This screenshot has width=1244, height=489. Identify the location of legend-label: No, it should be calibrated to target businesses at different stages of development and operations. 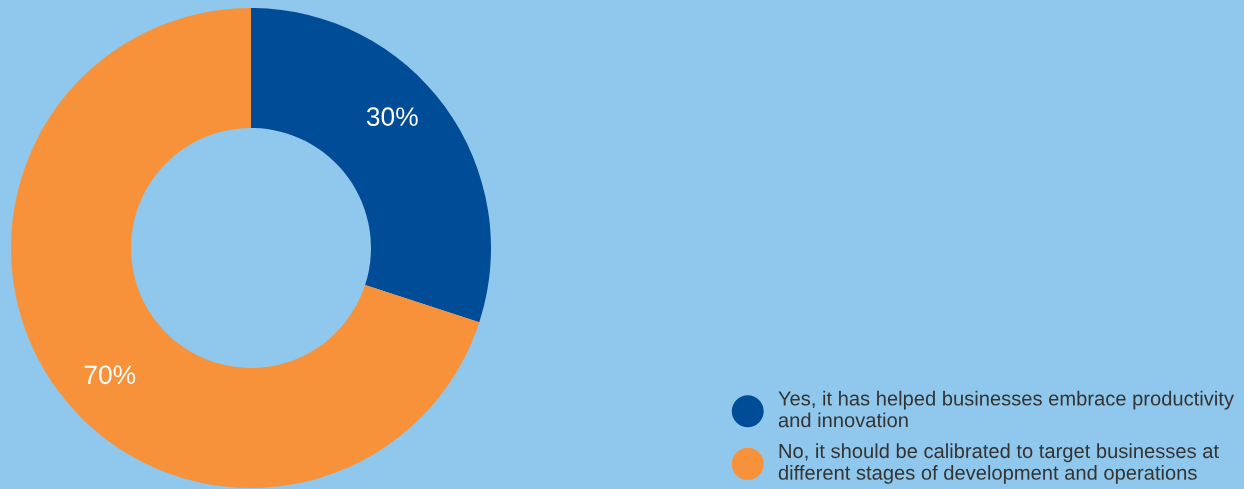
(998, 463).